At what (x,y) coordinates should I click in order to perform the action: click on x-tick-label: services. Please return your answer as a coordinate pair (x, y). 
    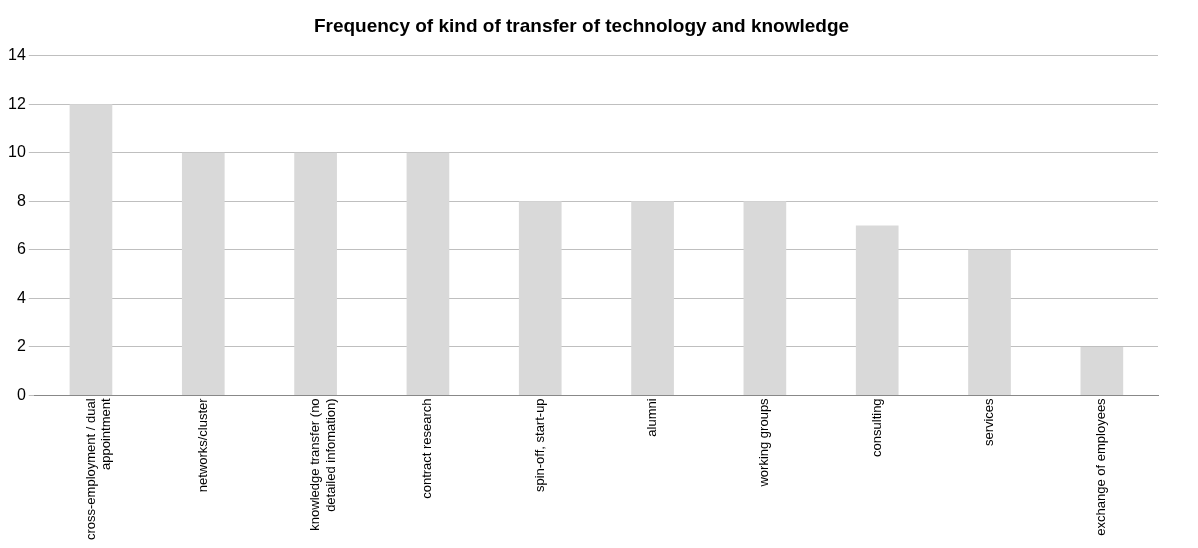
    Looking at the image, I should click on (989, 422).